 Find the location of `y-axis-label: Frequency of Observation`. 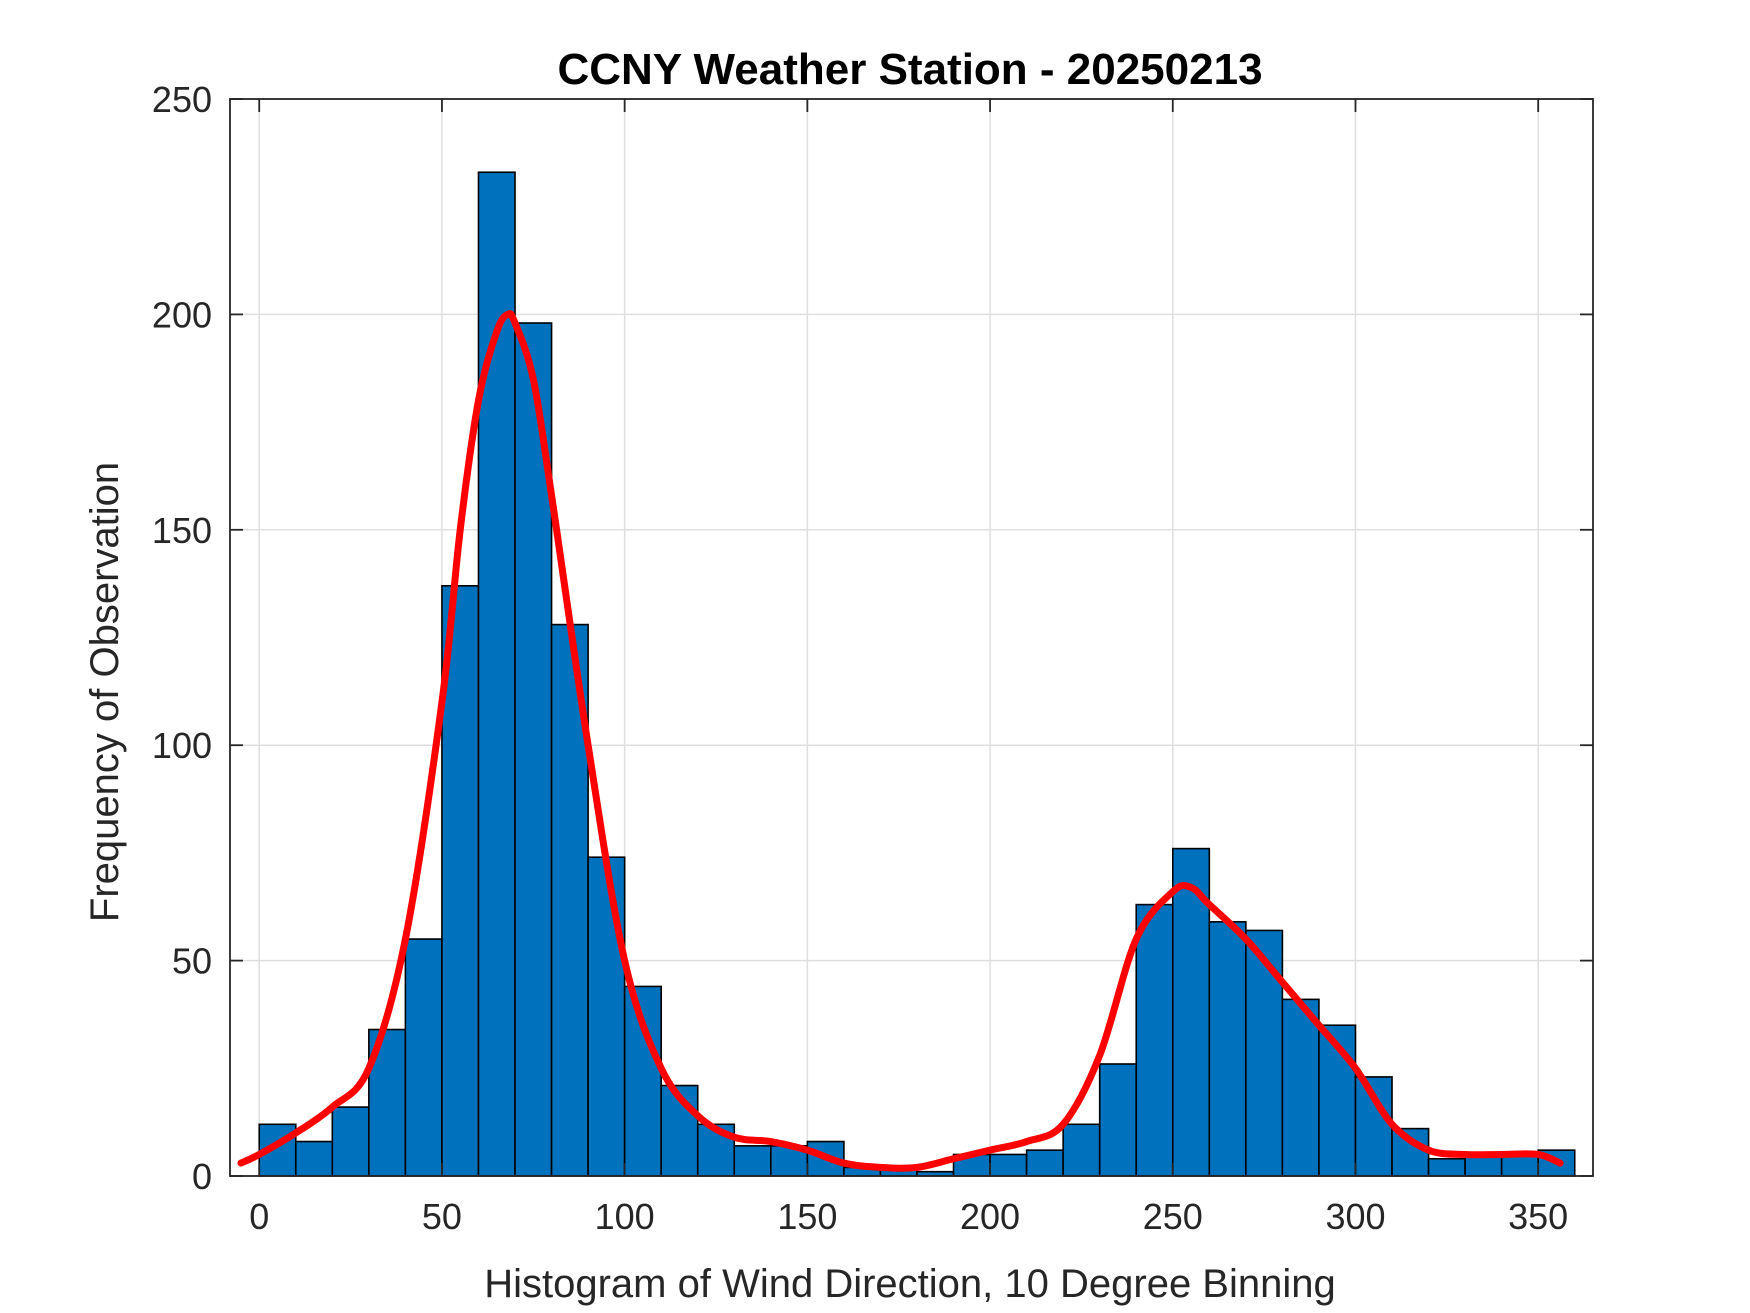

y-axis-label: Frequency of Observation is located at coordinates (105, 692).